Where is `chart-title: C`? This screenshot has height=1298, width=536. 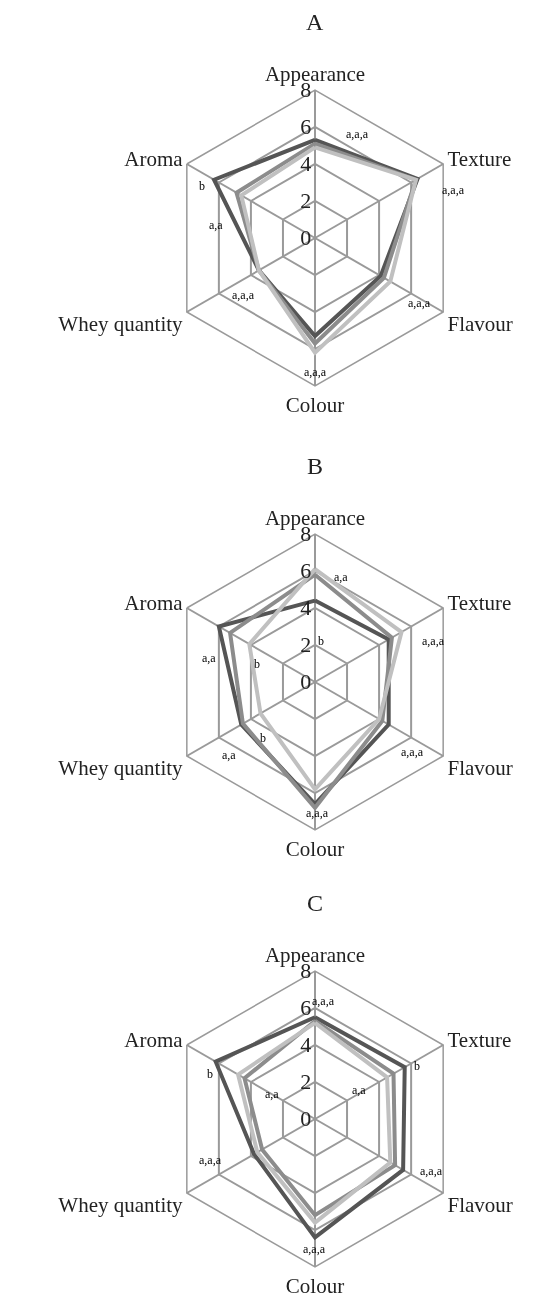 chart-title: C is located at coordinates (315, 903).